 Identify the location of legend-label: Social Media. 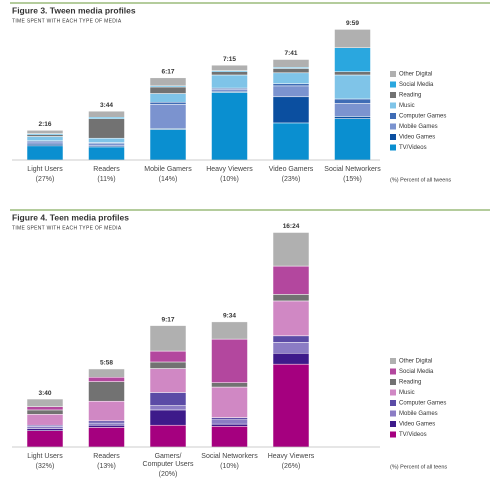
(416, 85).